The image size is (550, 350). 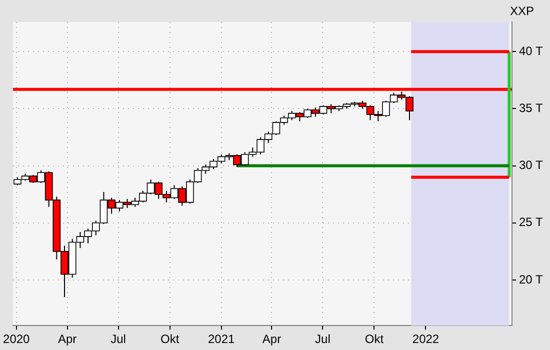 What do you see at coordinates (426, 339) in the screenshot?
I see `x-tick-label: 2022` at bounding box center [426, 339].